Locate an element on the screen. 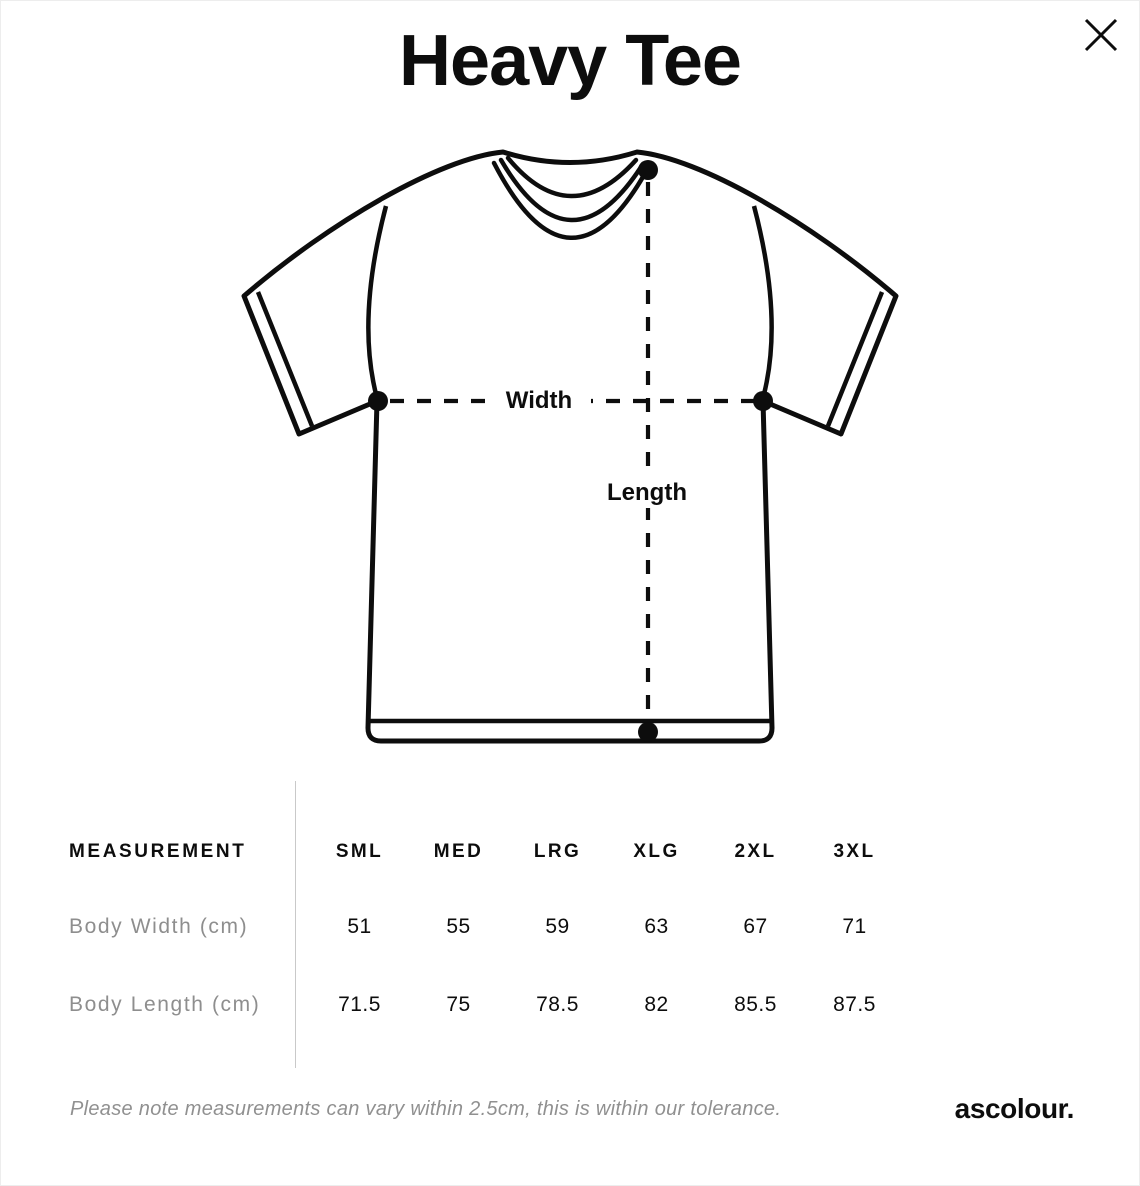 This screenshot has height=1186, width=1140. size-table-header-row: MEASUREMENT SML MED LRG XLG 2XL 3XL is located at coordinates (570, 852).